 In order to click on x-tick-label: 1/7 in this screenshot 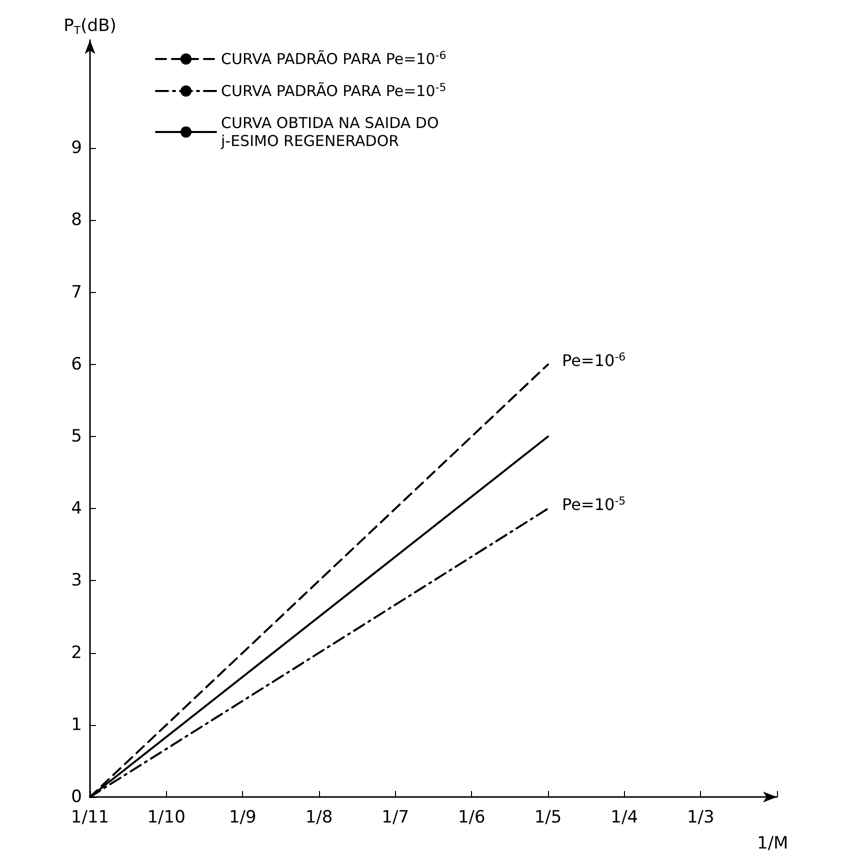, I will do `click(396, 818)`.